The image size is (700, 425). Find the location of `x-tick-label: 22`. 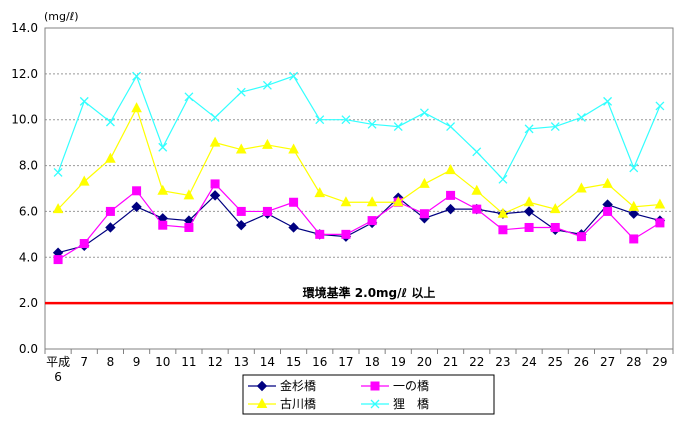

x-tick-label: 22 is located at coordinates (476, 362).